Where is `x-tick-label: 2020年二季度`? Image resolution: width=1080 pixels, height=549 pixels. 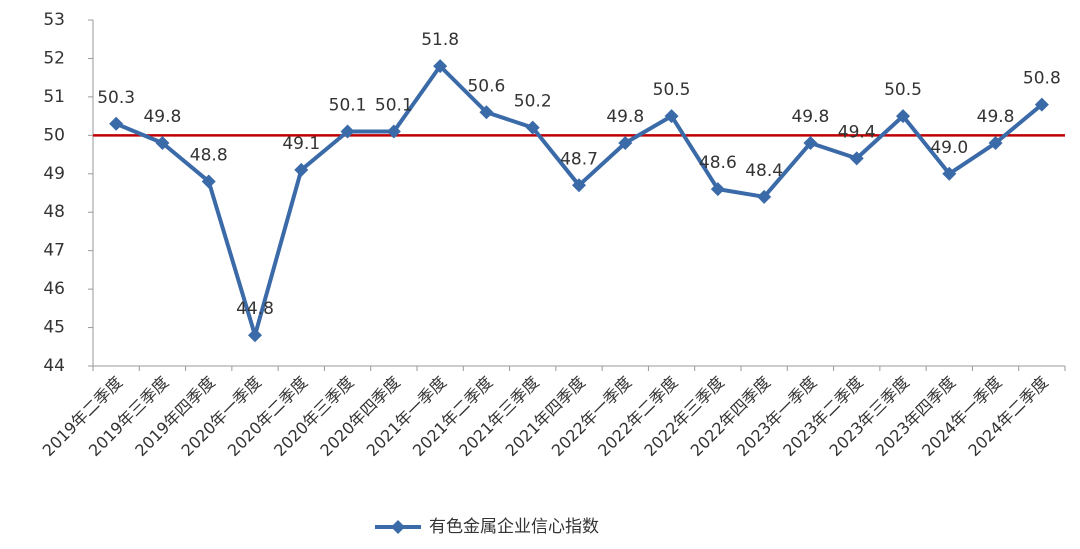 x-tick-label: 2020年二季度 is located at coordinates (267, 416).